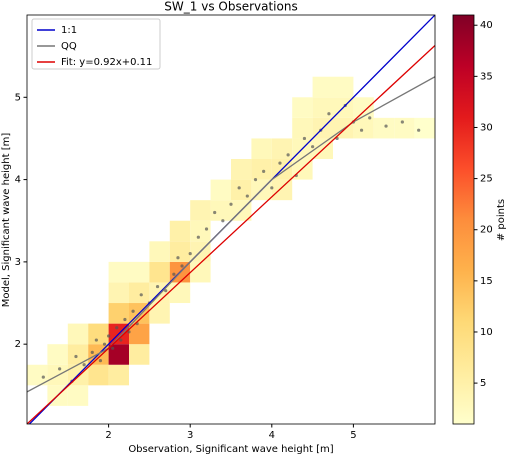  I want to click on x-tick-label: 5, so click(353, 435).